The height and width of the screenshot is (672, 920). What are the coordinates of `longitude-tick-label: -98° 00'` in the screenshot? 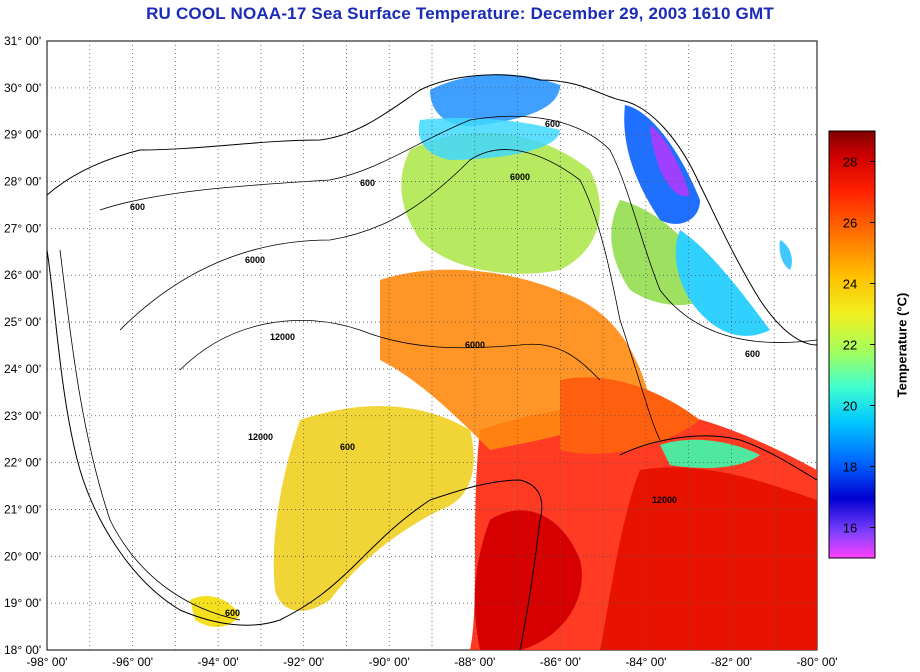 It's located at (46, 662).